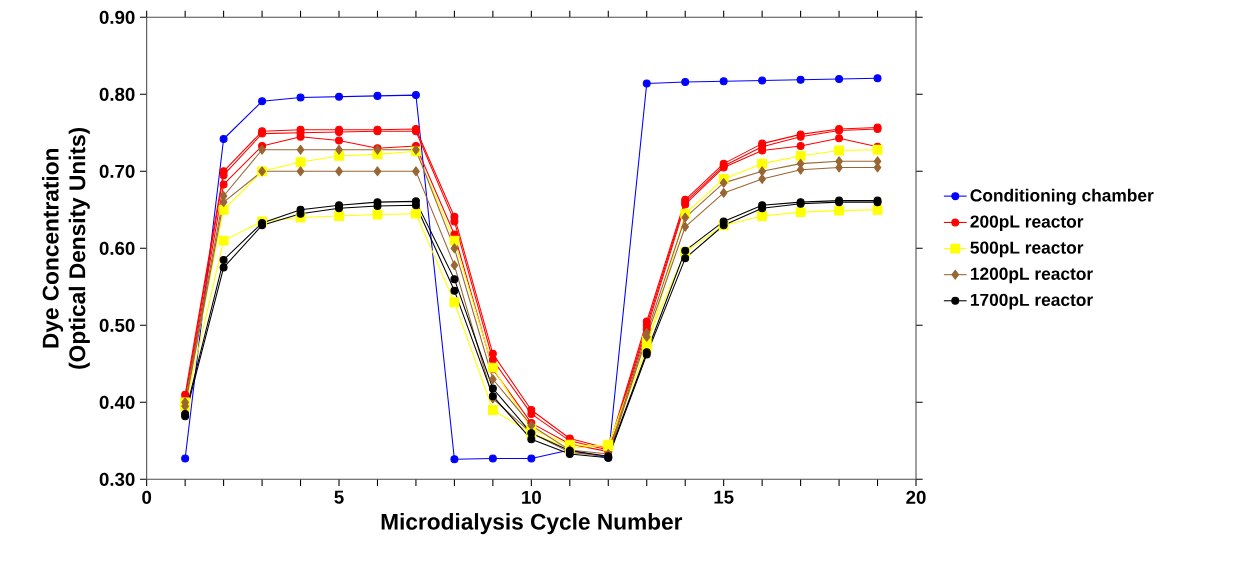 This screenshot has height=562, width=1245. I want to click on x-tick-label: 5, so click(339, 497).